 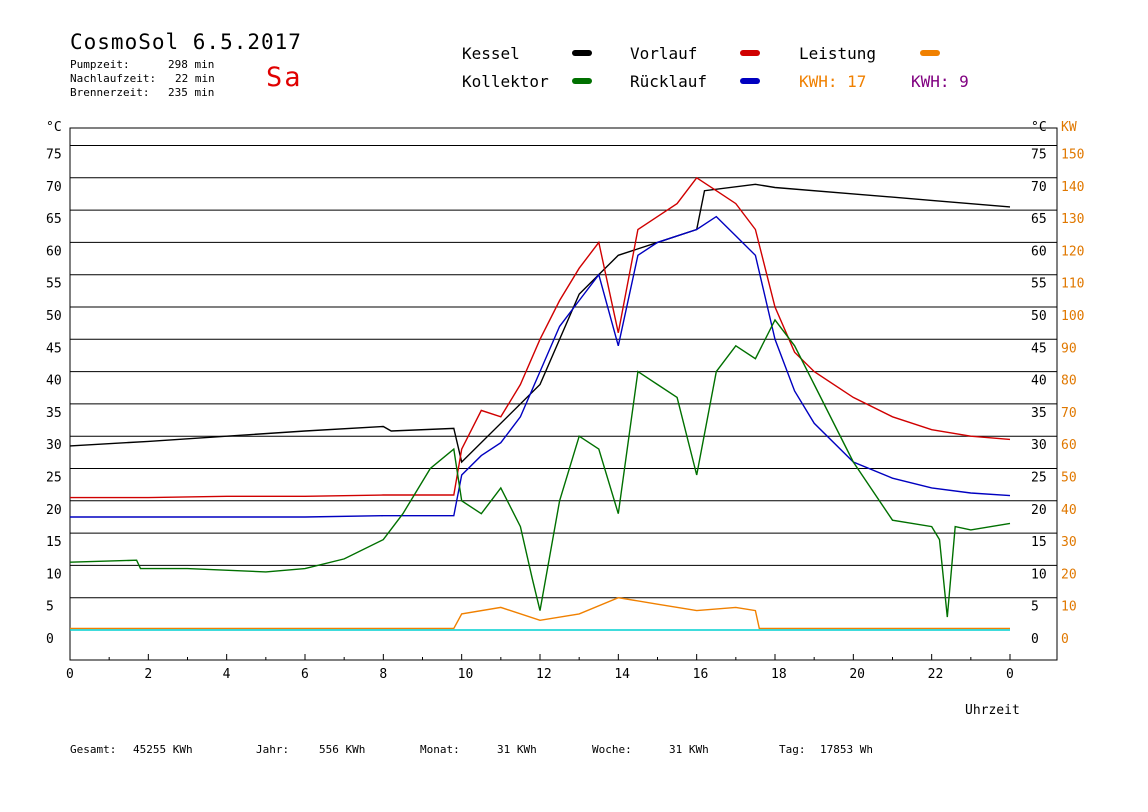 What do you see at coordinates (1039, 381) in the screenshot?
I see `y-tick-label-right: 40` at bounding box center [1039, 381].